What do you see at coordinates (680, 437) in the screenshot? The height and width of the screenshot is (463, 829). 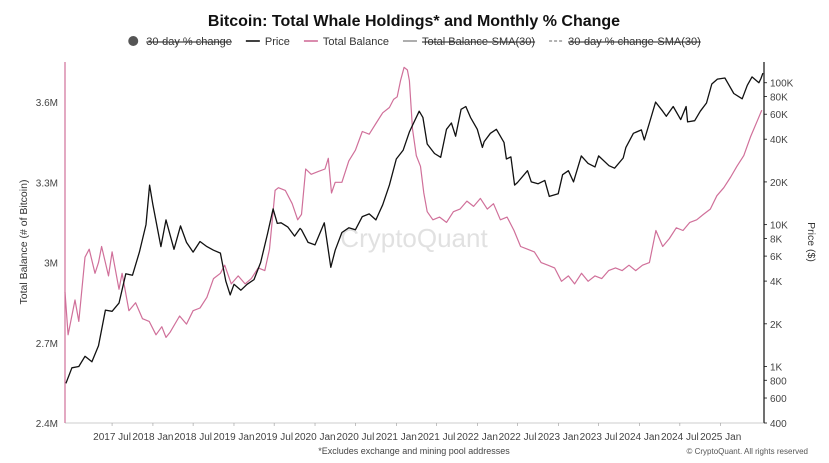 I see `x-tick-label: 2024 Jul` at bounding box center [680, 437].